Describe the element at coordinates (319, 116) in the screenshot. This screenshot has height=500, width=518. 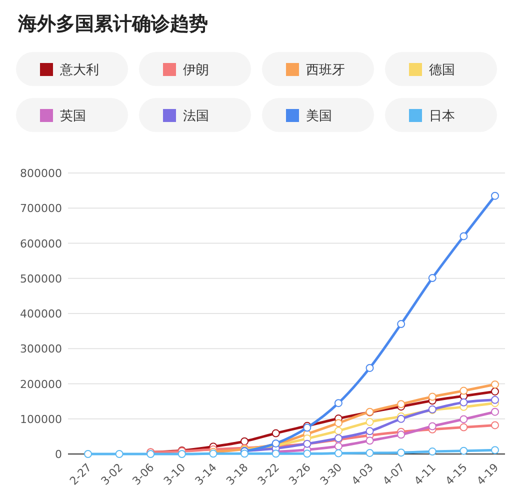
I see `legend-label: 美国` at that location.